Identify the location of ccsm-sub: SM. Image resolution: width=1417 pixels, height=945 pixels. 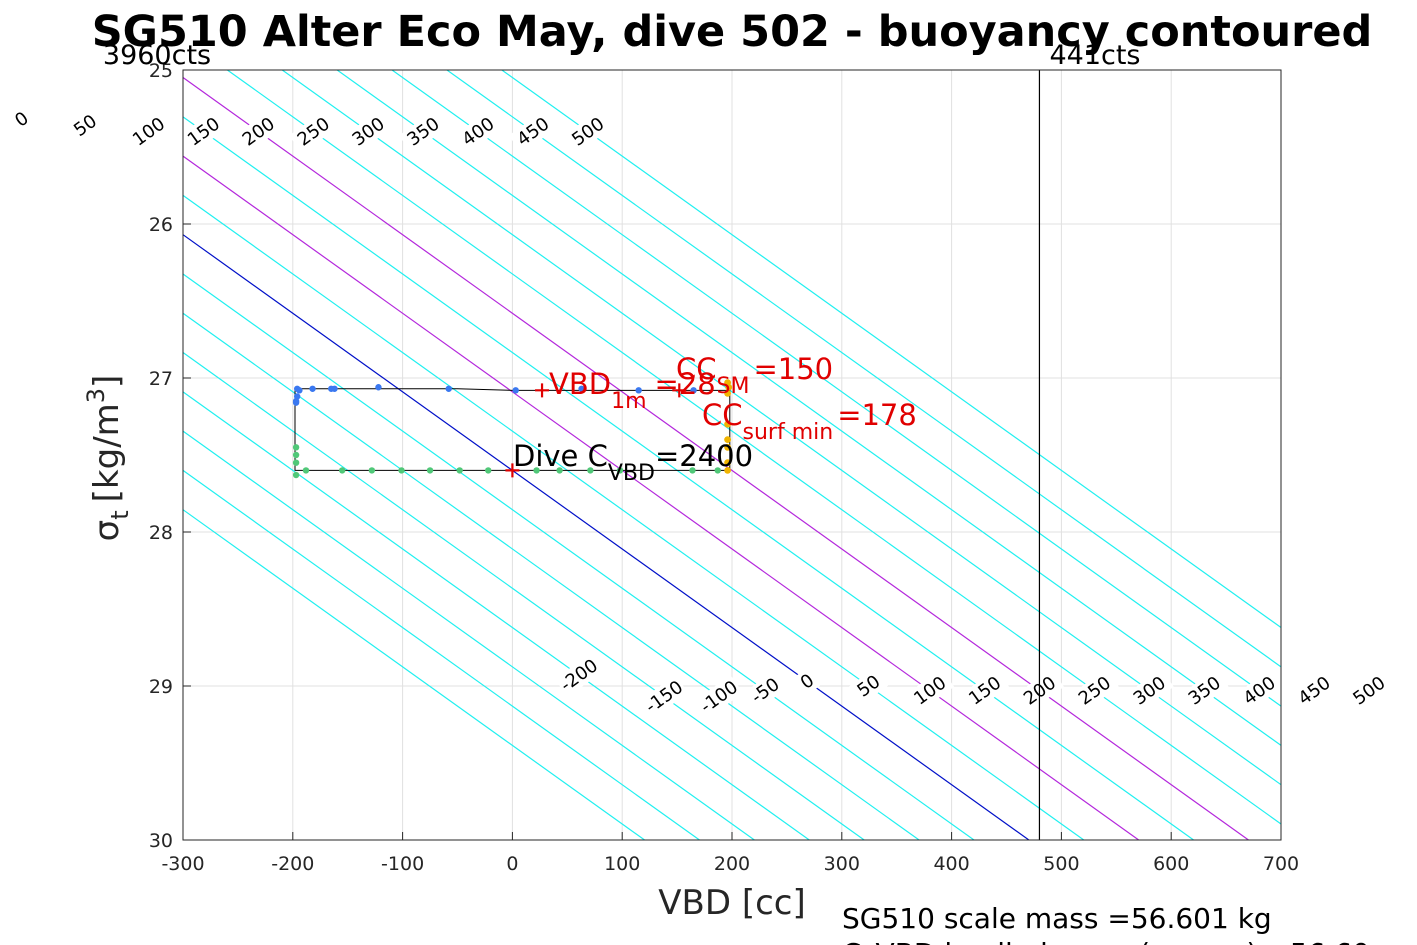
(733, 386).